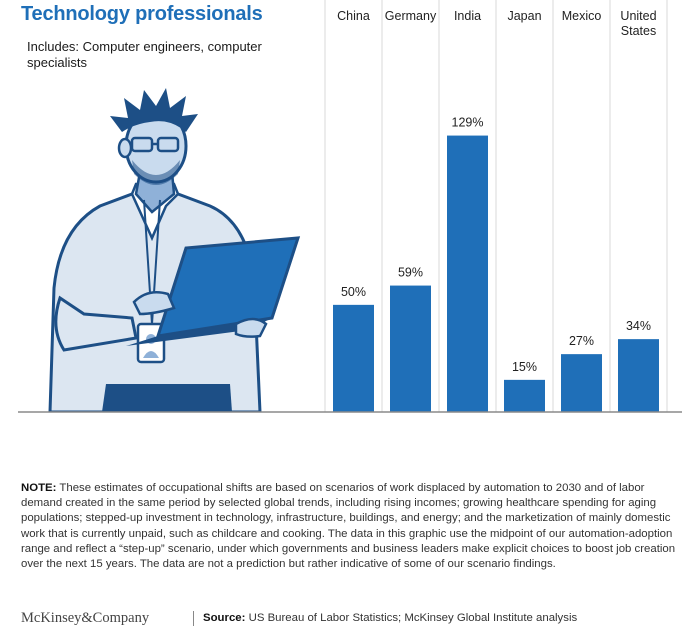 The image size is (700, 631). Describe the element at coordinates (411, 16) in the screenshot. I see `category-label: Germany` at that location.